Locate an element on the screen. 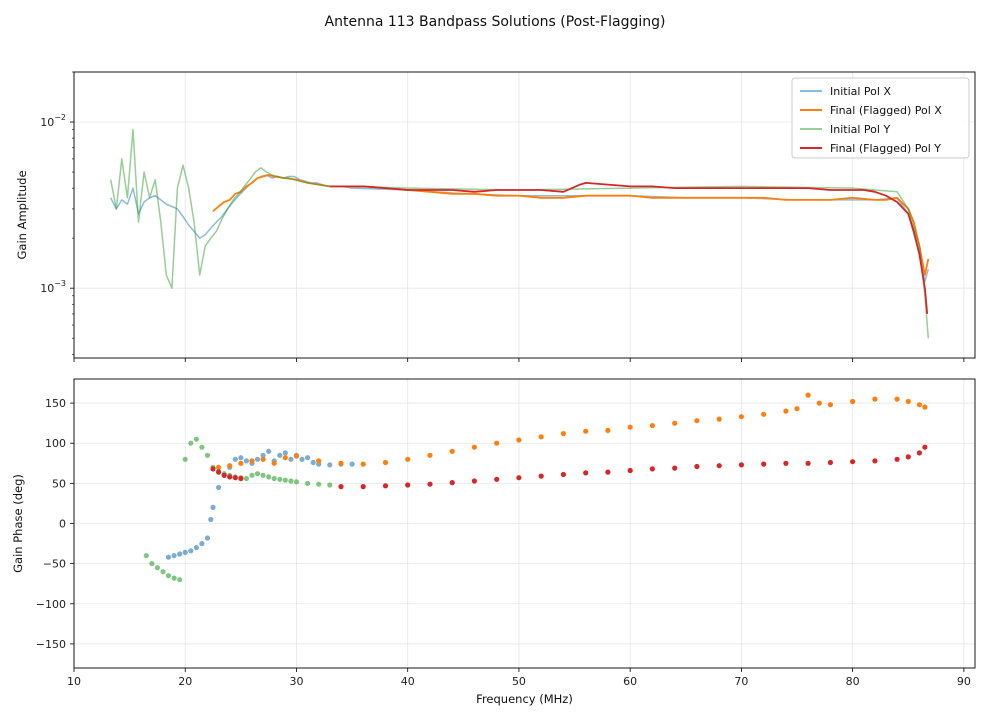 The height and width of the screenshot is (720, 990). phase-y-tick-label: 50 is located at coordinates (59, 483).